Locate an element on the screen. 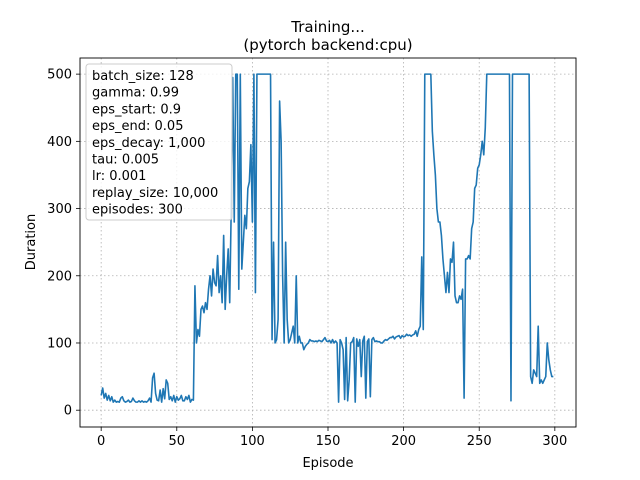  x-tick-label: 250 is located at coordinates (479, 441).